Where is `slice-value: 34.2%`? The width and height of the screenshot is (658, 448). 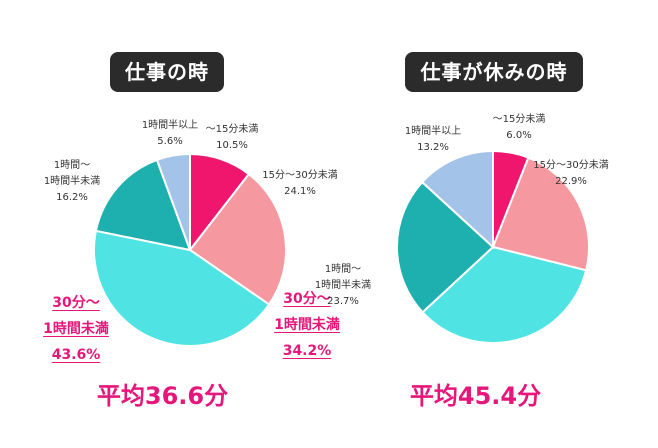 slice-value: 34.2% is located at coordinates (307, 351).